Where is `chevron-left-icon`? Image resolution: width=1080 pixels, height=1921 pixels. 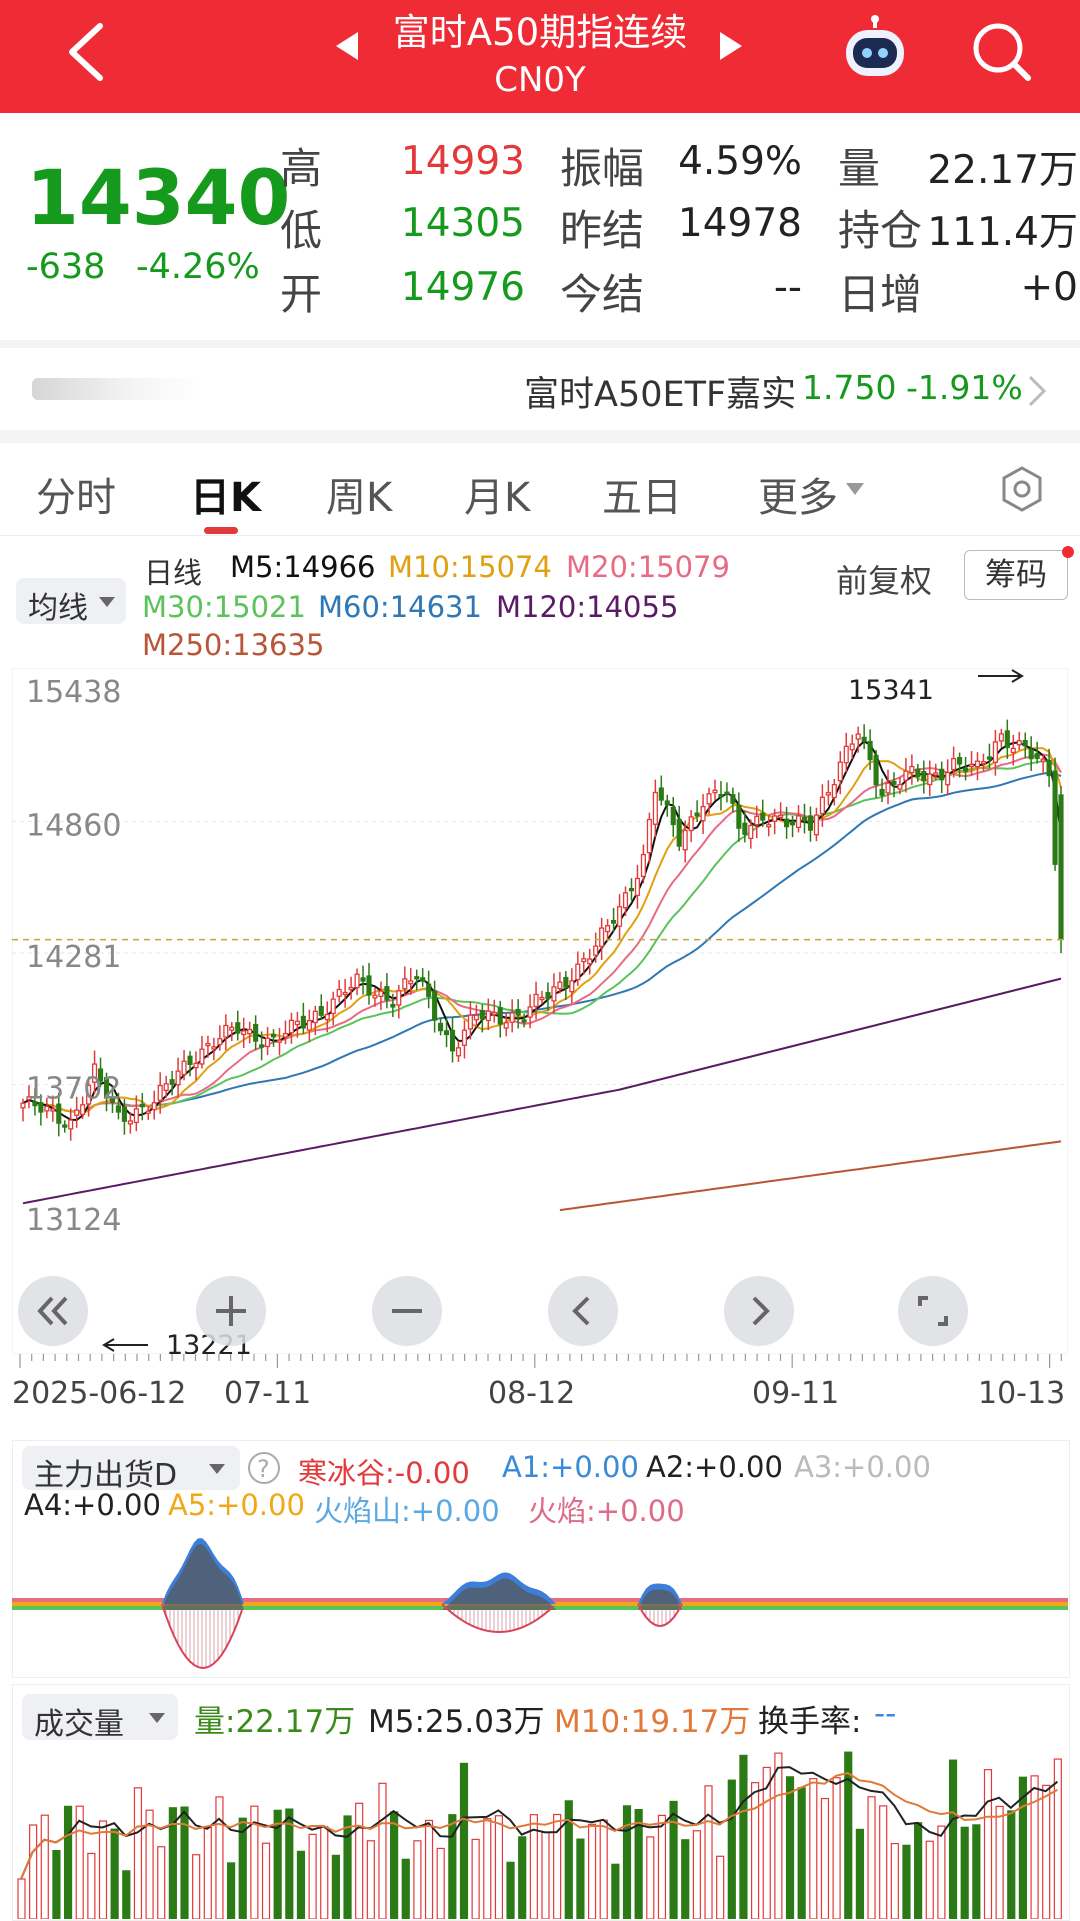
chevron-left-icon is located at coordinates (85, 52).